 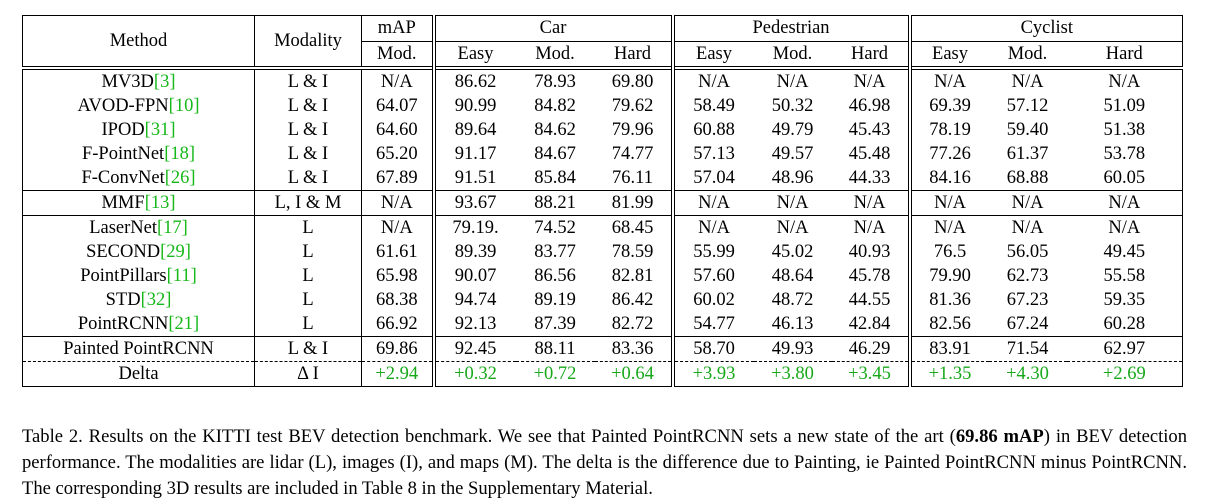 What do you see at coordinates (1124, 323) in the screenshot?
I see `value-cell: 60.28` at bounding box center [1124, 323].